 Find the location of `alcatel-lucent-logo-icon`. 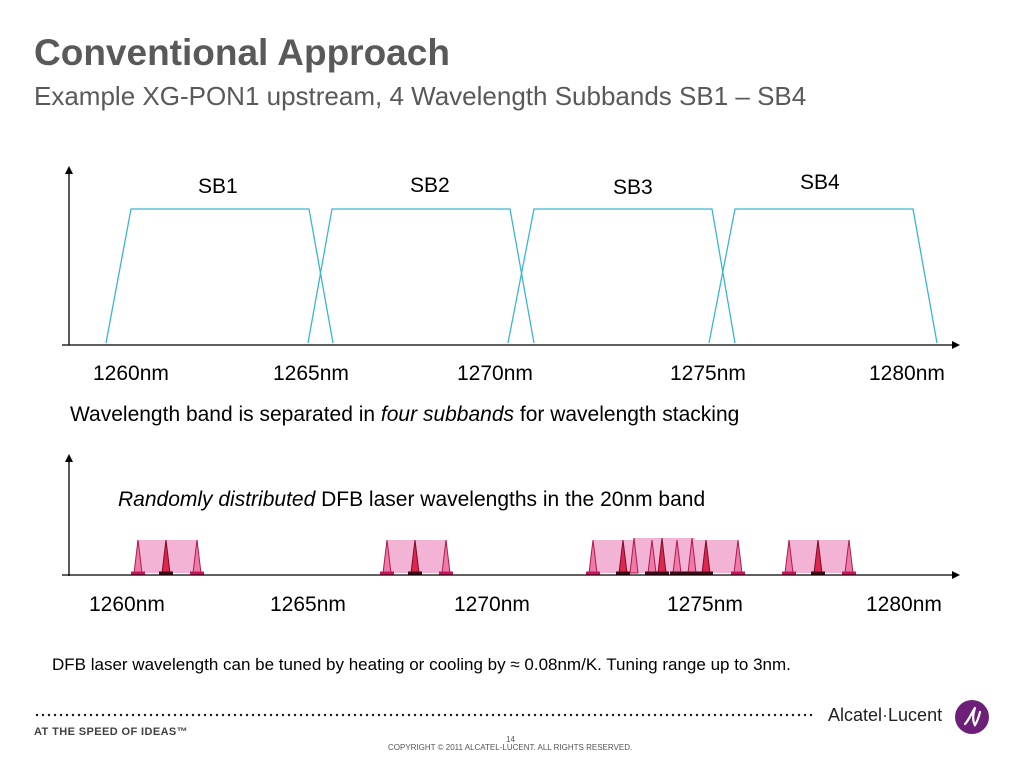

alcatel-lucent-logo-icon is located at coordinates (972, 717).